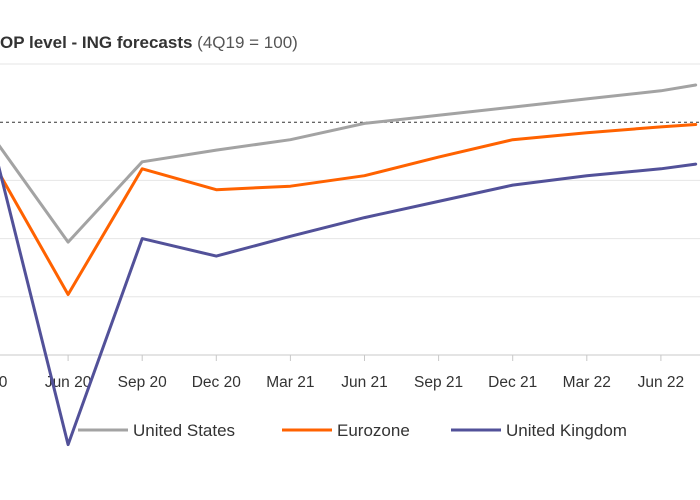 The image size is (700, 500). Describe the element at coordinates (438, 382) in the screenshot. I see `x-tick-label: Sep 21` at that location.